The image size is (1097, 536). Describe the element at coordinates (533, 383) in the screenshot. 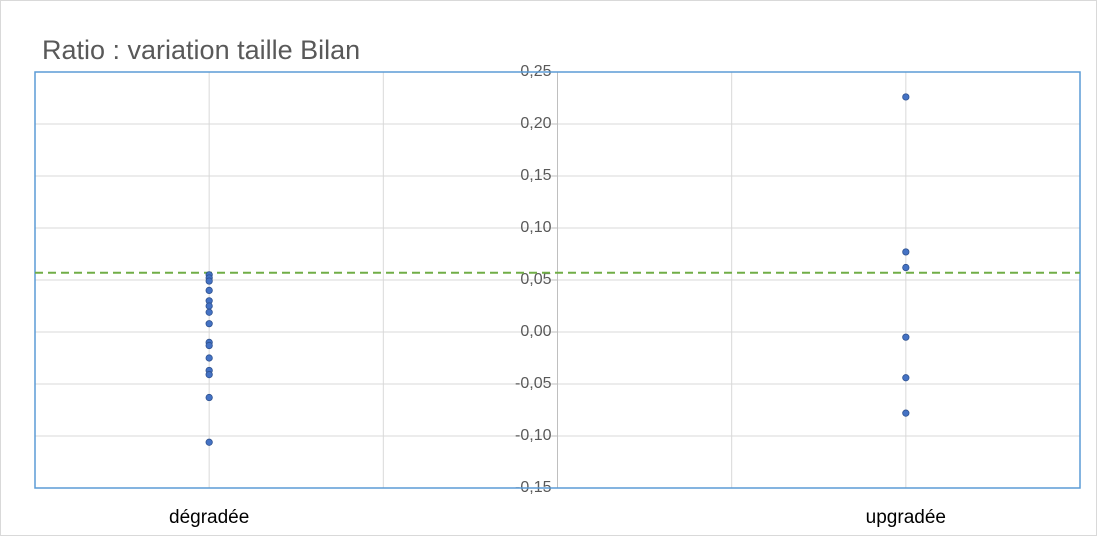

I see `y-tick-label: -0,05` at that location.